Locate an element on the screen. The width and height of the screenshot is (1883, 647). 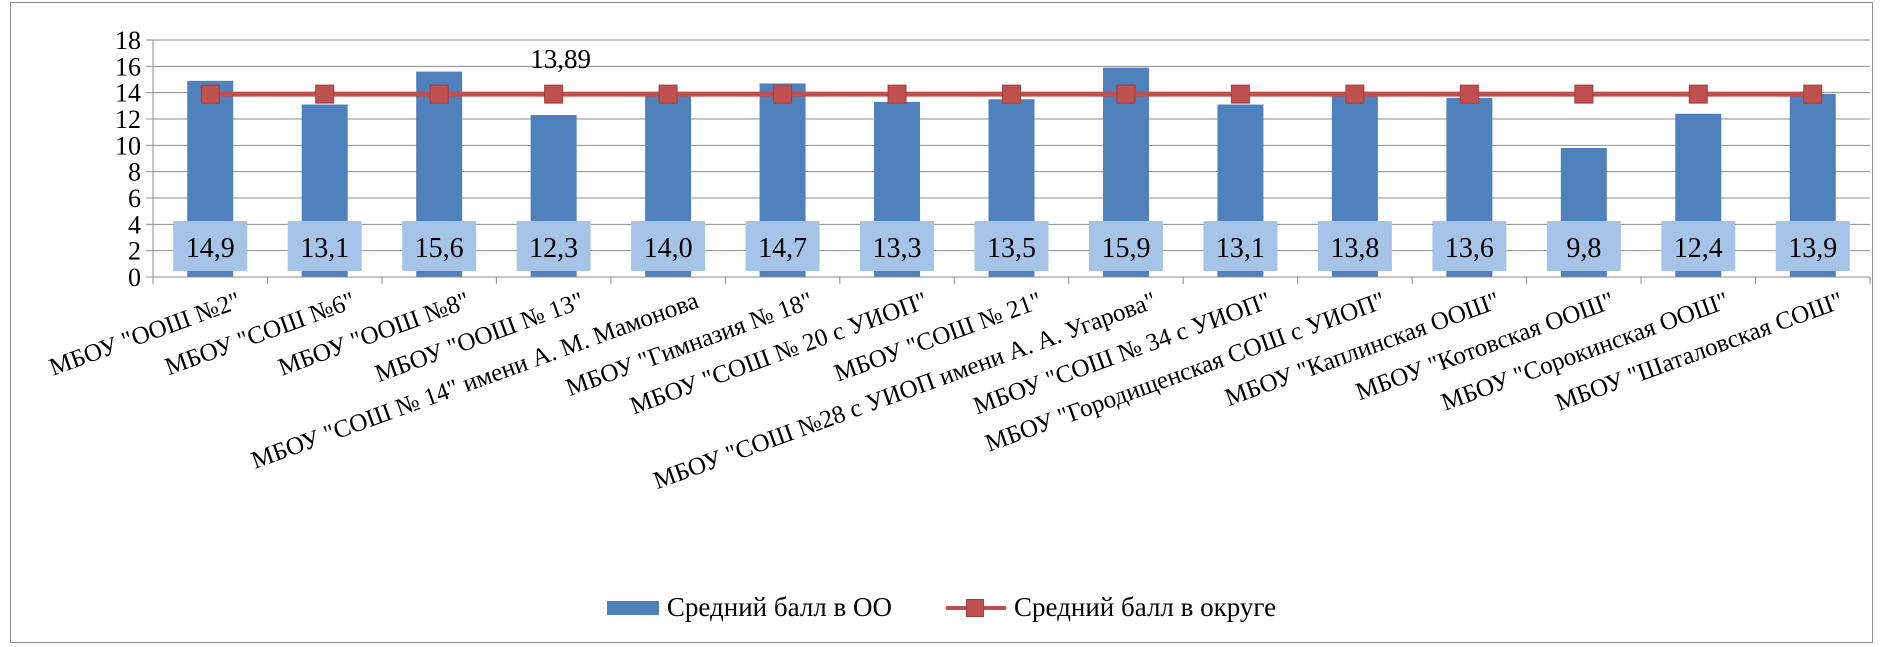
legend: Средний балл в ОО Средний балл в округе is located at coordinates (941, 607).